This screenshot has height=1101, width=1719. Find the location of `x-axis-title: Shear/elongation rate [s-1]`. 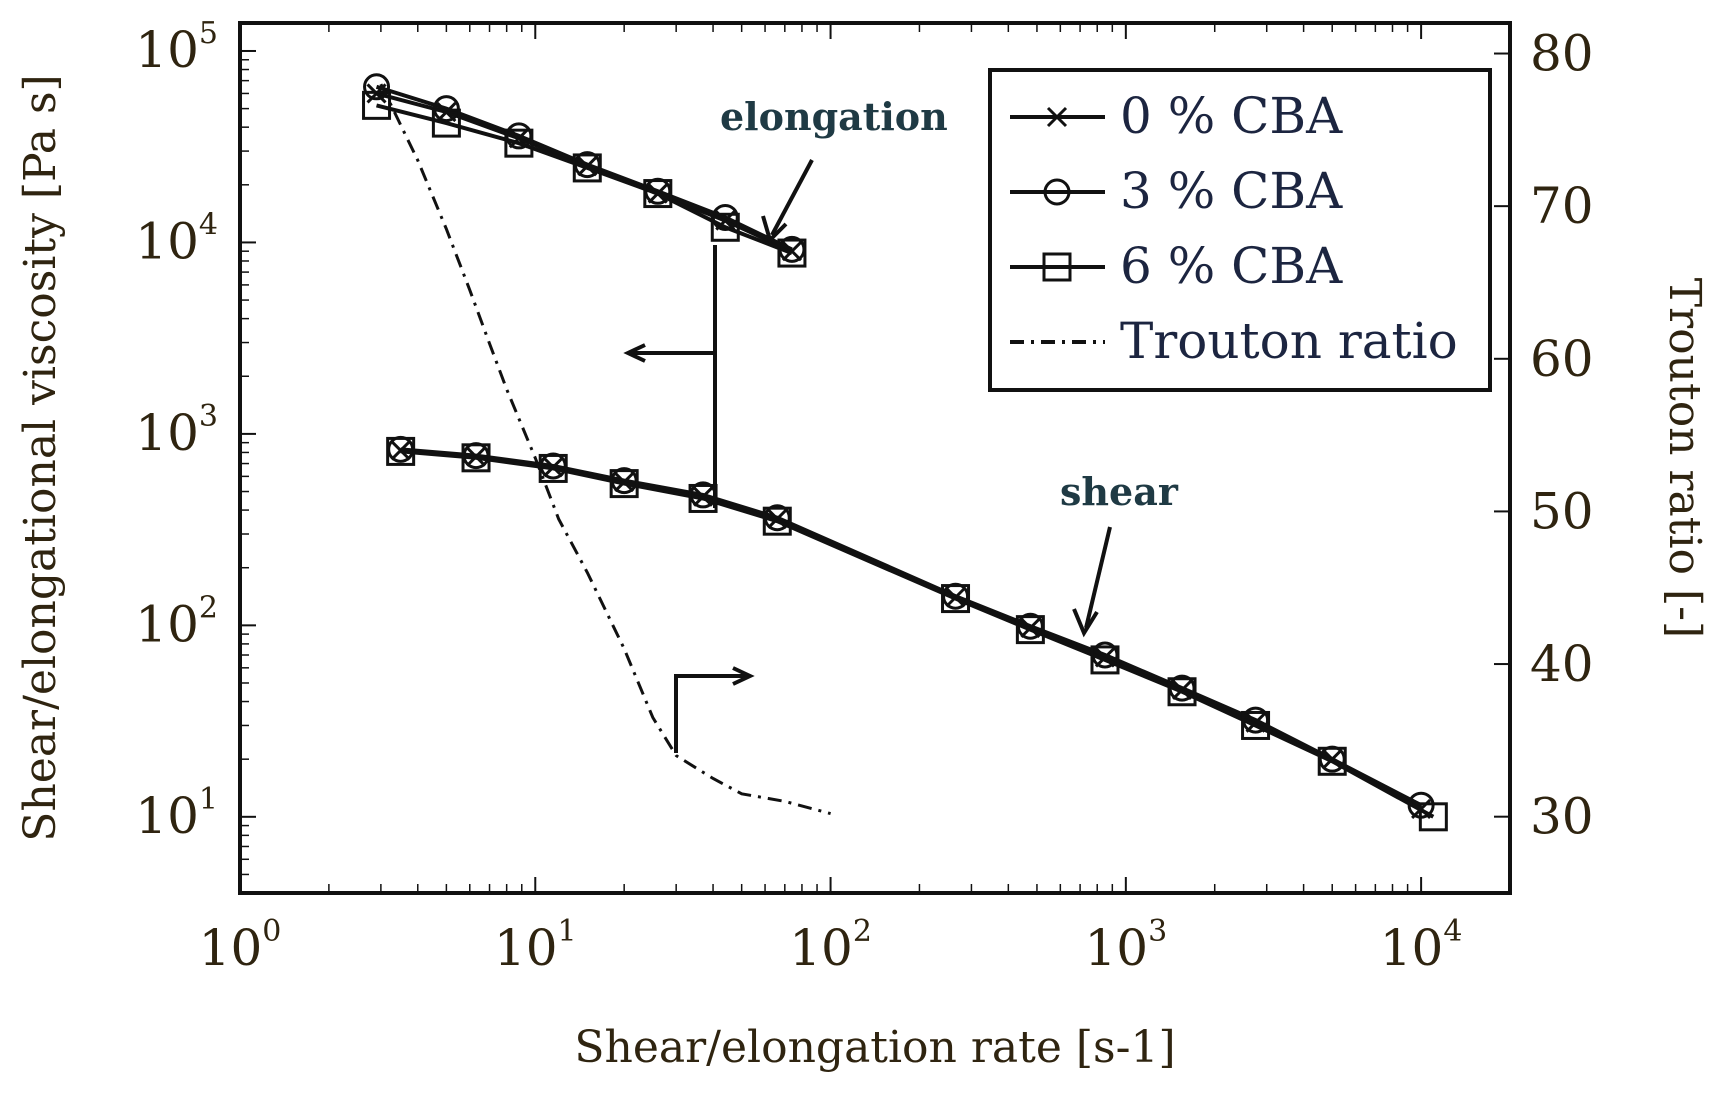

x-axis-title: Shear/elongation rate [s-1] is located at coordinates (874, 1047).